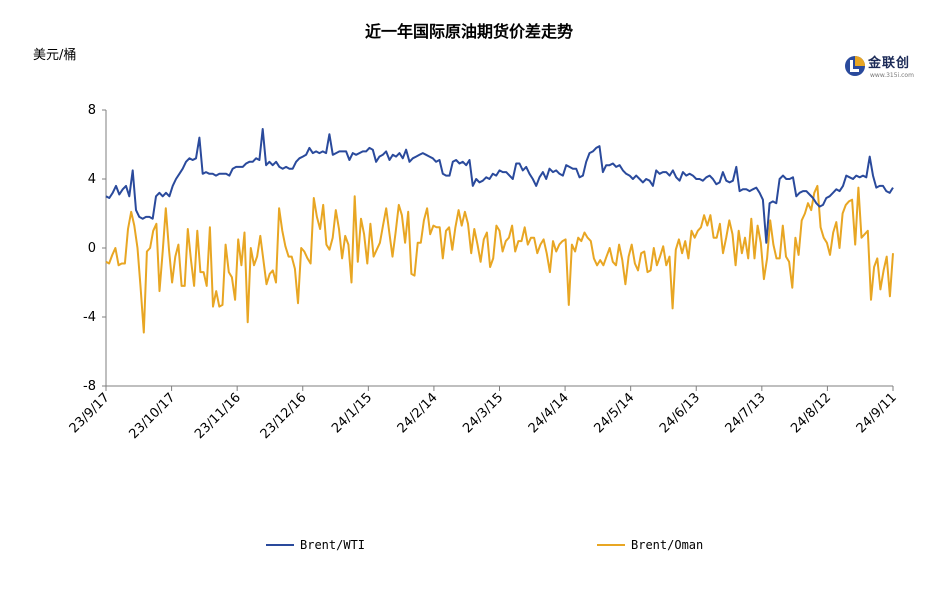 The width and height of the screenshot is (938, 602). Describe the element at coordinates (90, 413) in the screenshot. I see `x-tick-label: 23/9/17` at that location.